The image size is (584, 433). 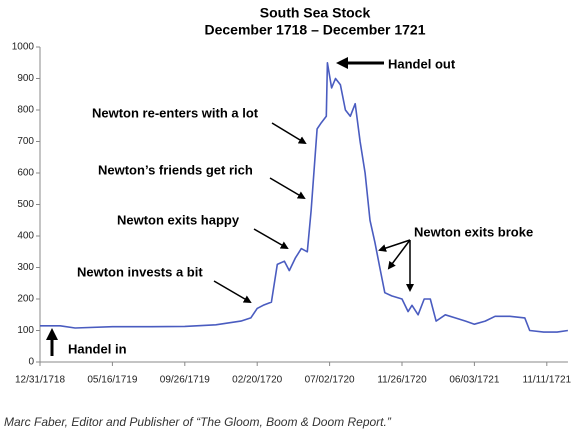 What do you see at coordinates (25, 267) in the screenshot?
I see `y-tick-label: 300` at bounding box center [25, 267].